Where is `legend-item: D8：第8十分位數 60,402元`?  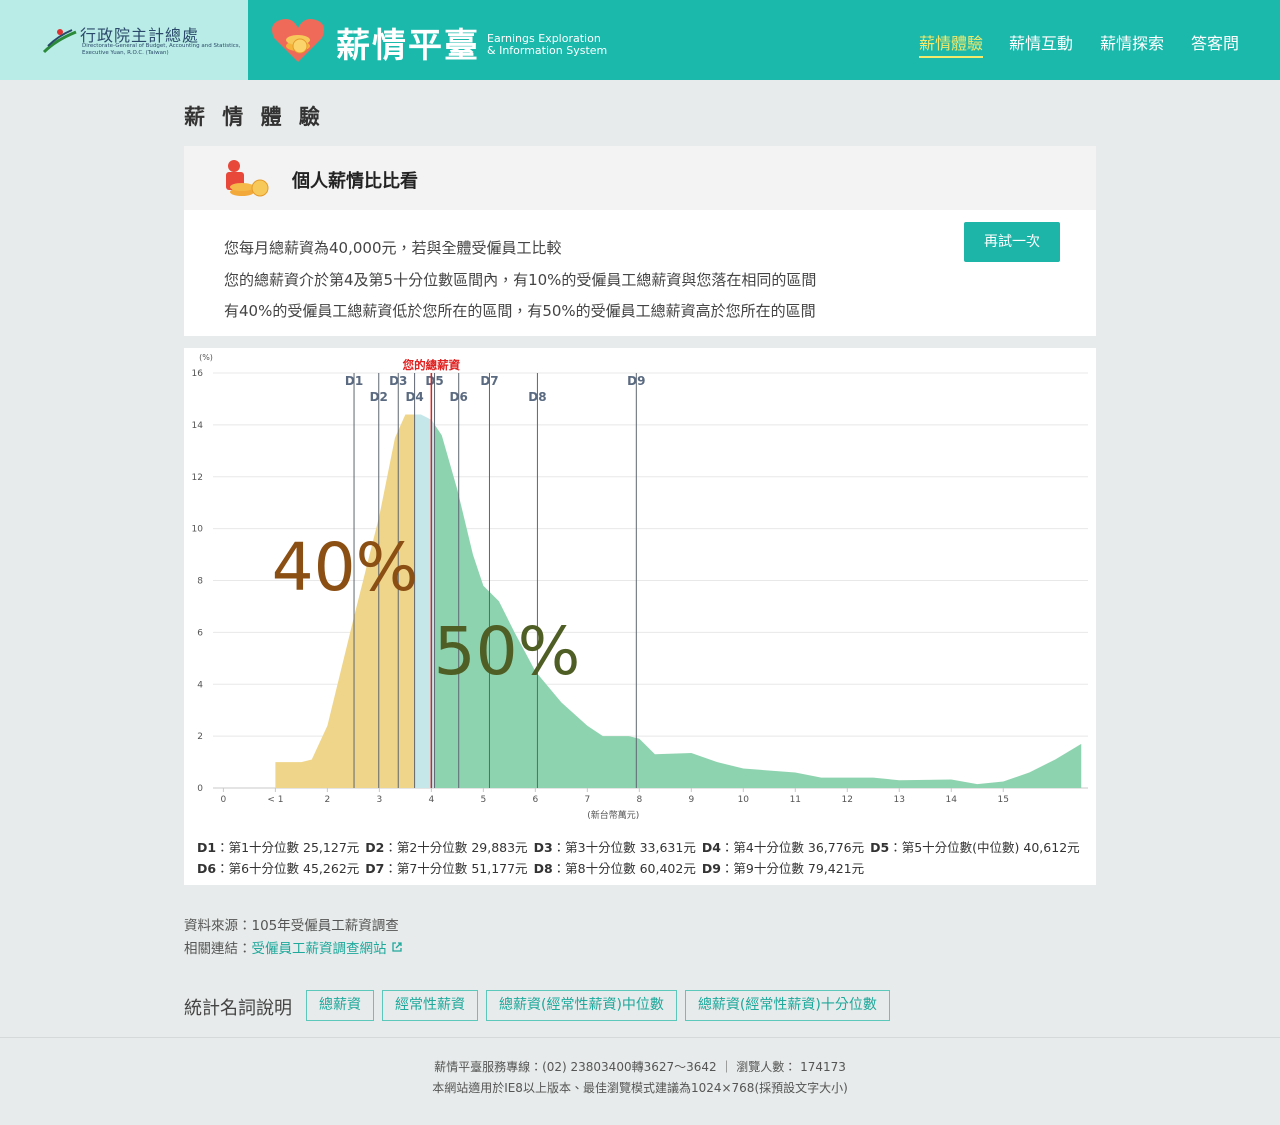 legend-item: D8：第8十分位數 60,402元 is located at coordinates (615, 868).